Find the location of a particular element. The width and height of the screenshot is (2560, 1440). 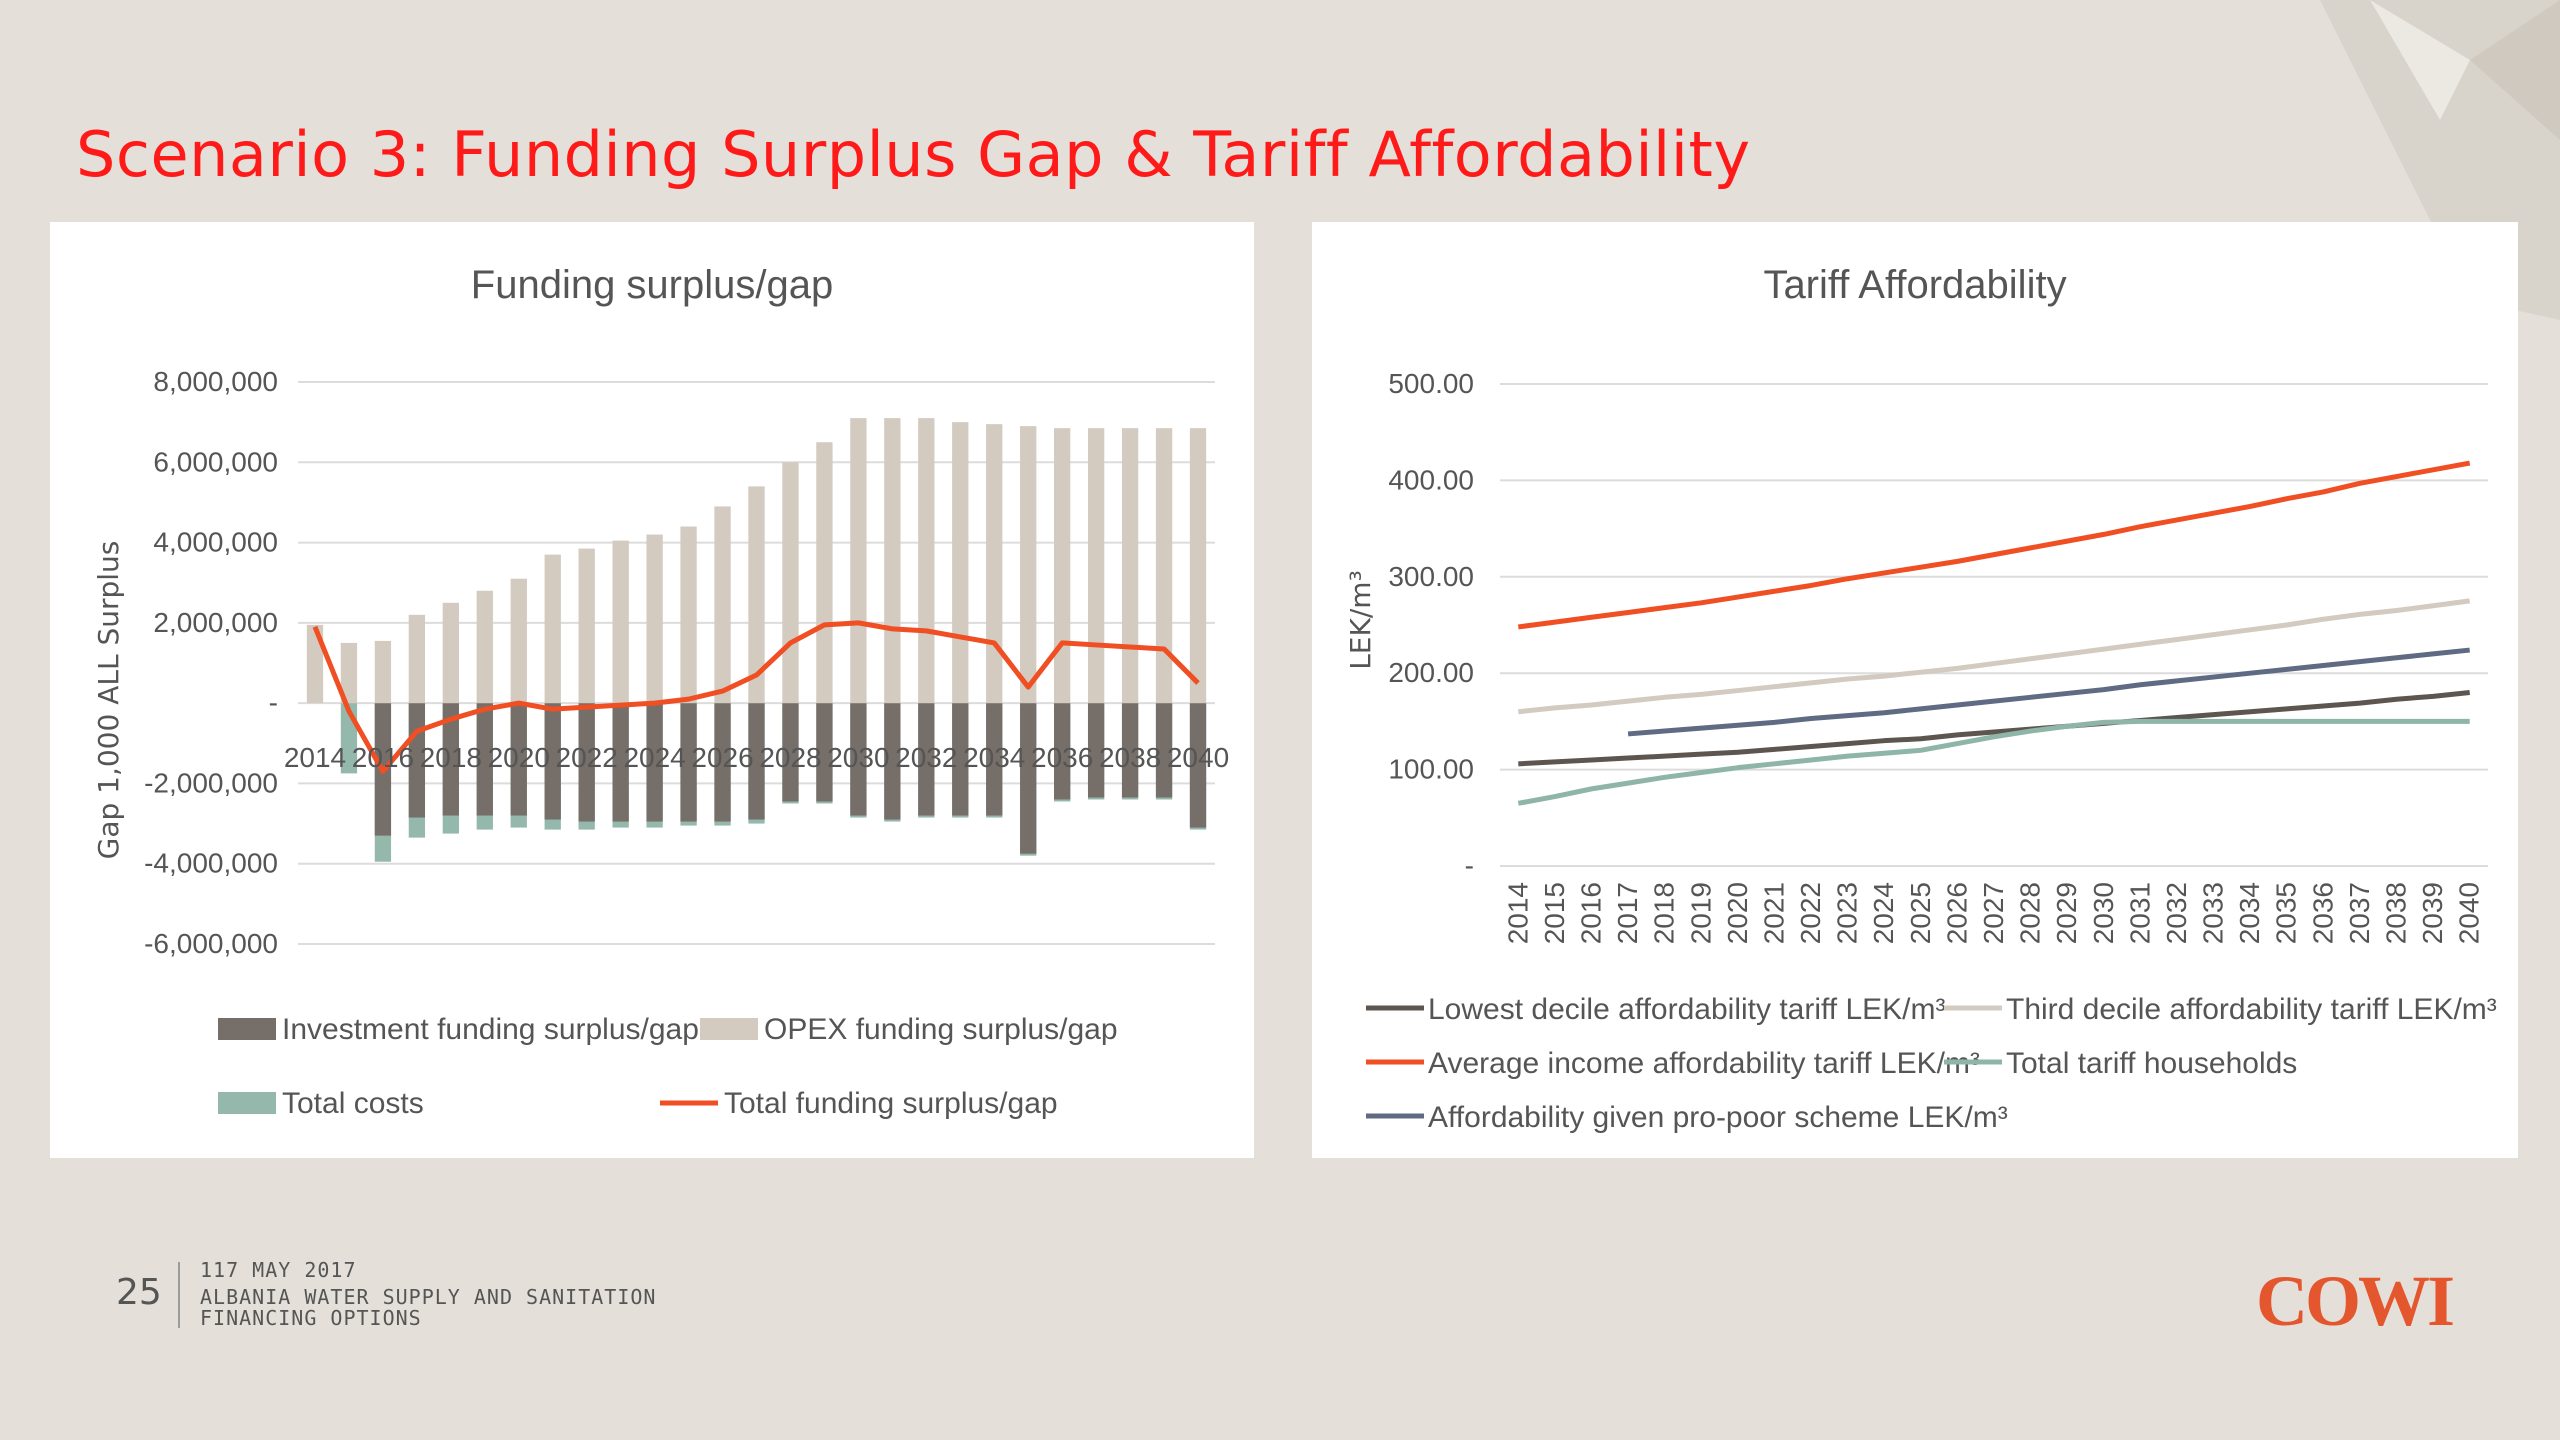

x-tick-label: 2033 is located at coordinates (2213, 913).